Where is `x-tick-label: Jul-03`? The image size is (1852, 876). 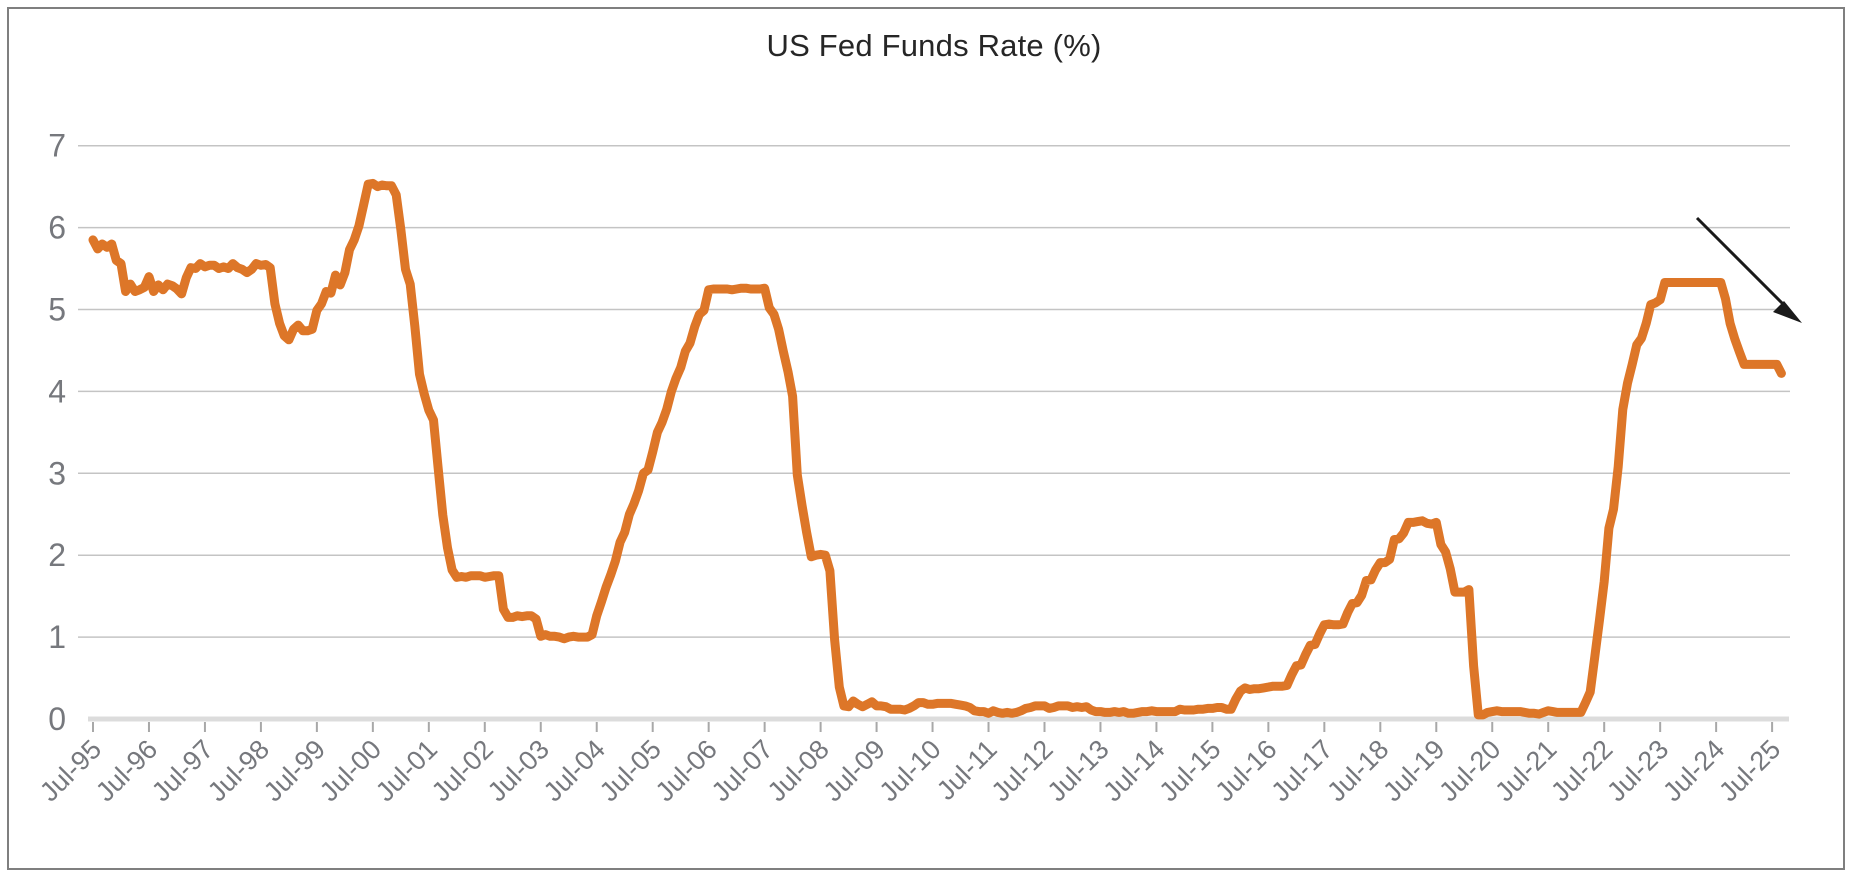
x-tick-label: Jul-03 is located at coordinates (518, 770).